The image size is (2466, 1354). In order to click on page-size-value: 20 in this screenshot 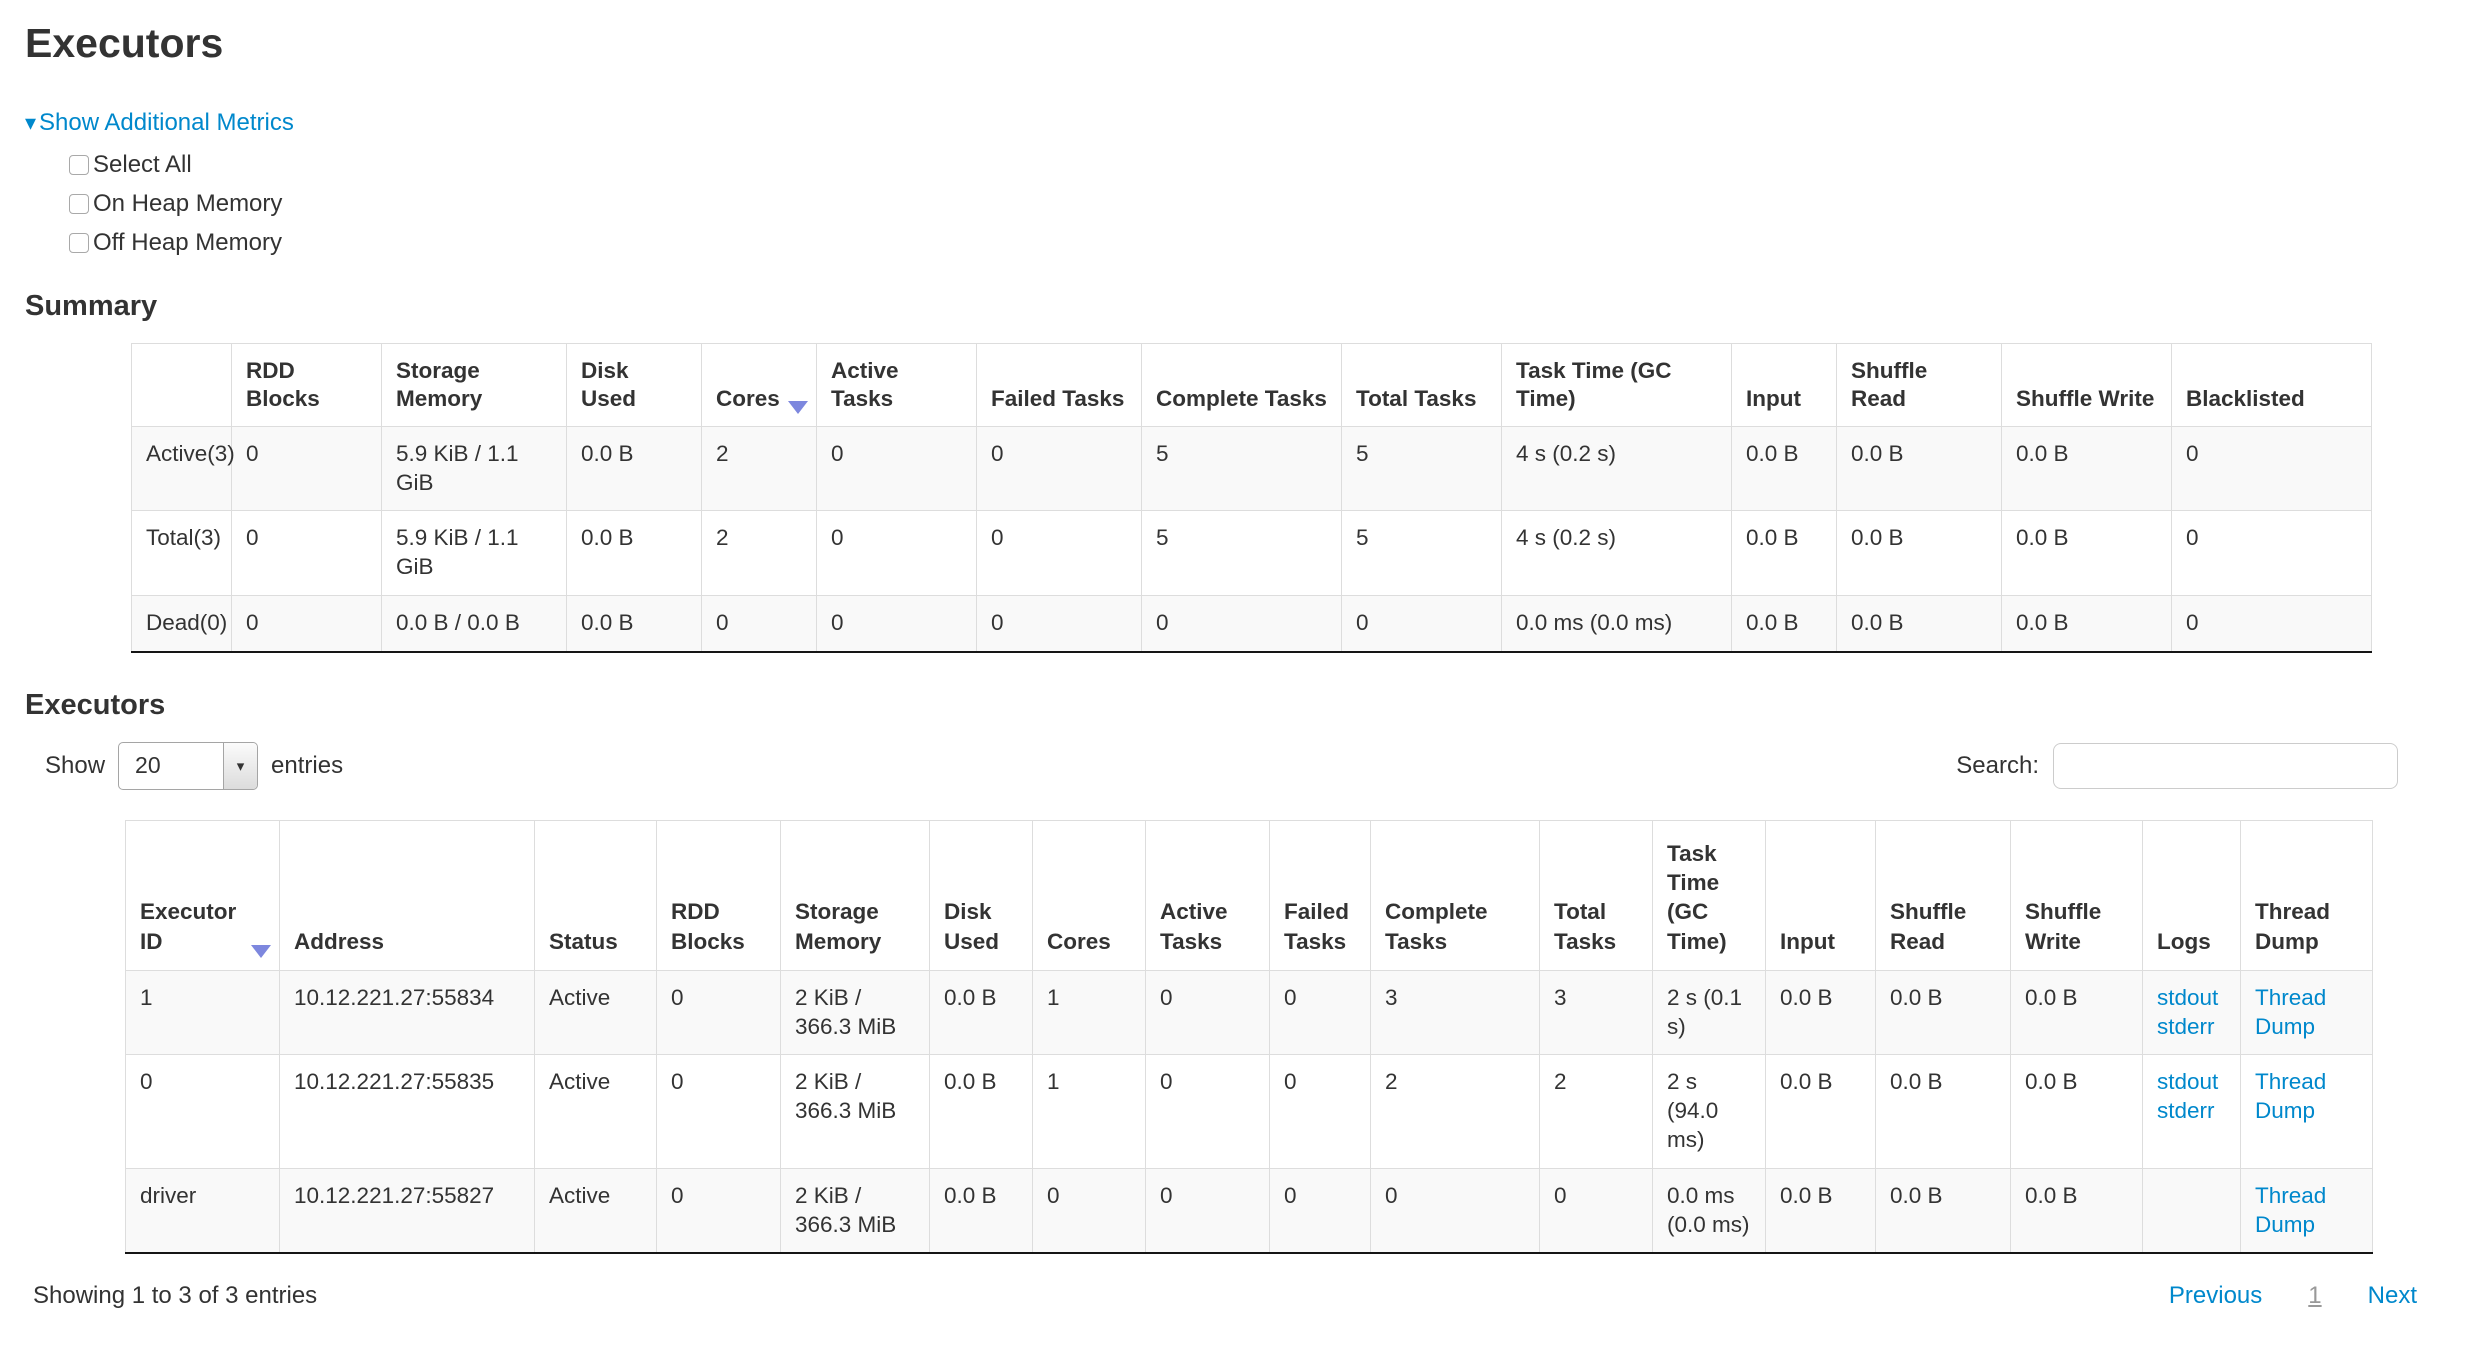, I will do `click(148, 765)`.